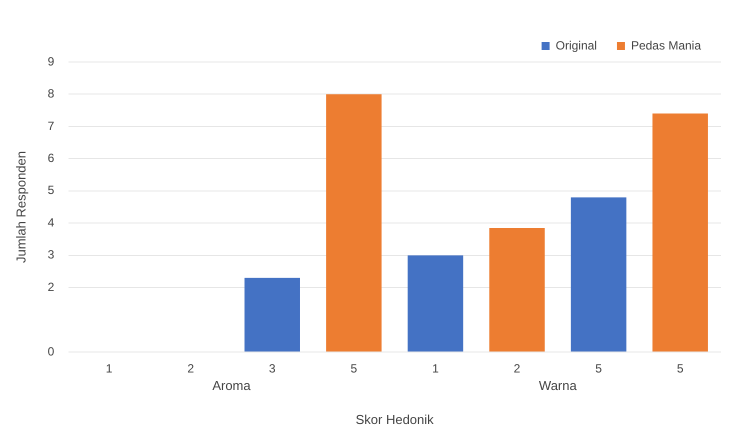 Image resolution: width=741 pixels, height=428 pixels. Describe the element at coordinates (272, 369) in the screenshot. I see `x-tick-label: 3` at that location.